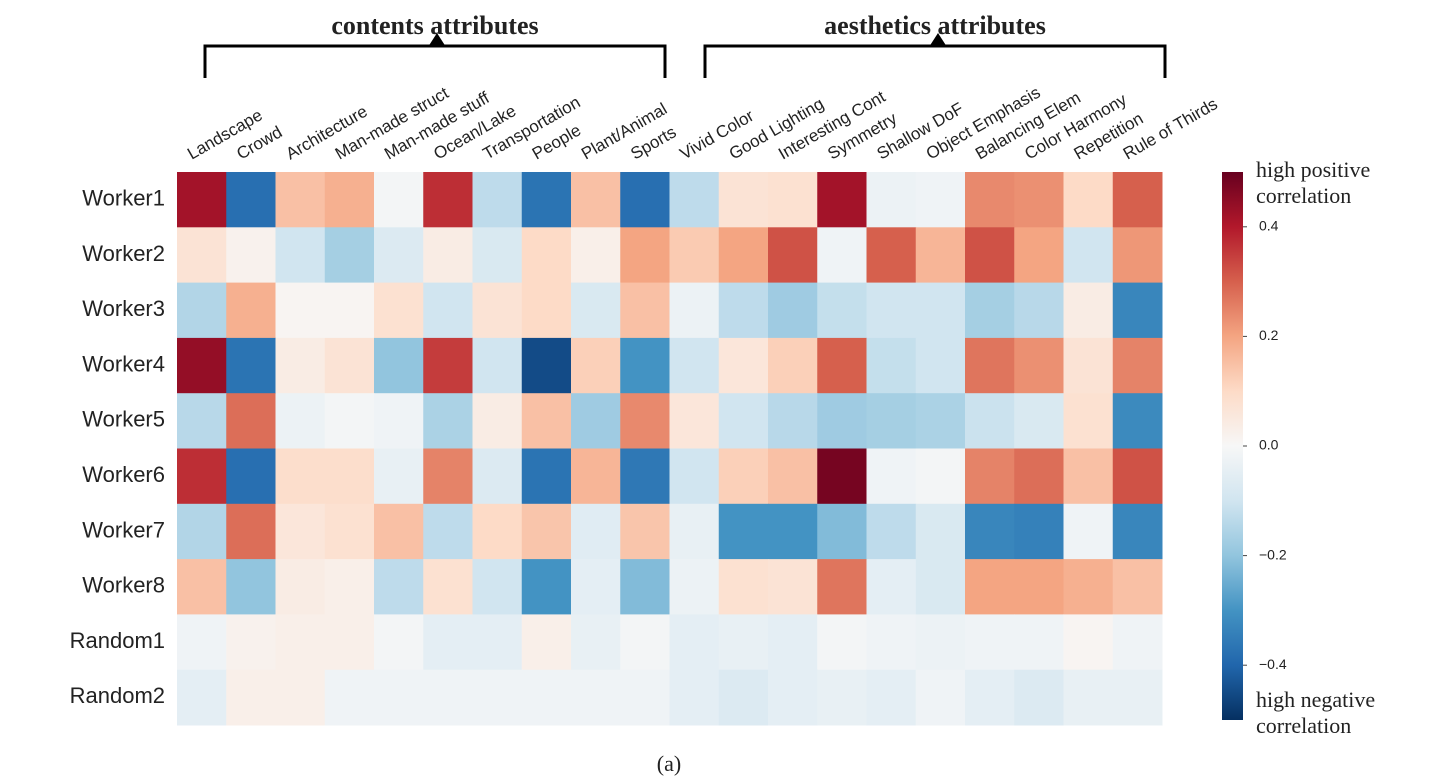  What do you see at coordinates (117, 640) in the screenshot?
I see `row-label: Random1` at bounding box center [117, 640].